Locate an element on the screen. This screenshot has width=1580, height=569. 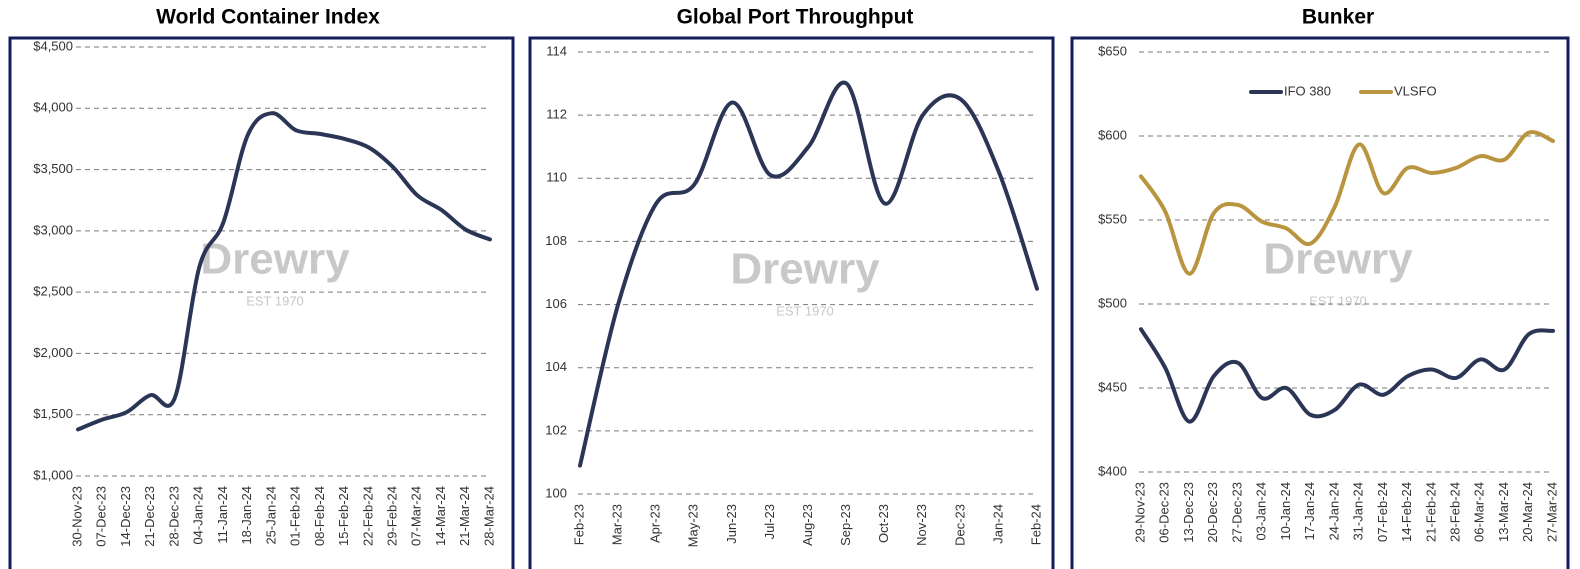
chart-title: Bunker is located at coordinates (1338, 17).